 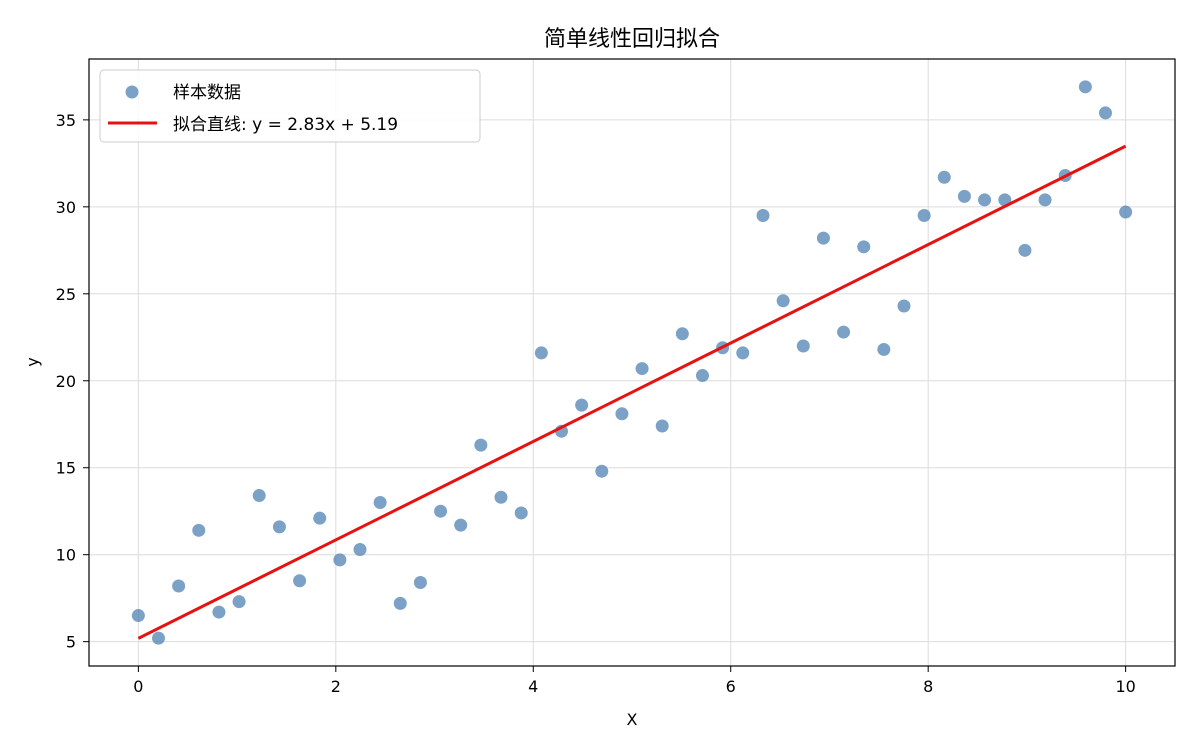 I want to click on y-tick-label: 20, so click(x=66, y=381).